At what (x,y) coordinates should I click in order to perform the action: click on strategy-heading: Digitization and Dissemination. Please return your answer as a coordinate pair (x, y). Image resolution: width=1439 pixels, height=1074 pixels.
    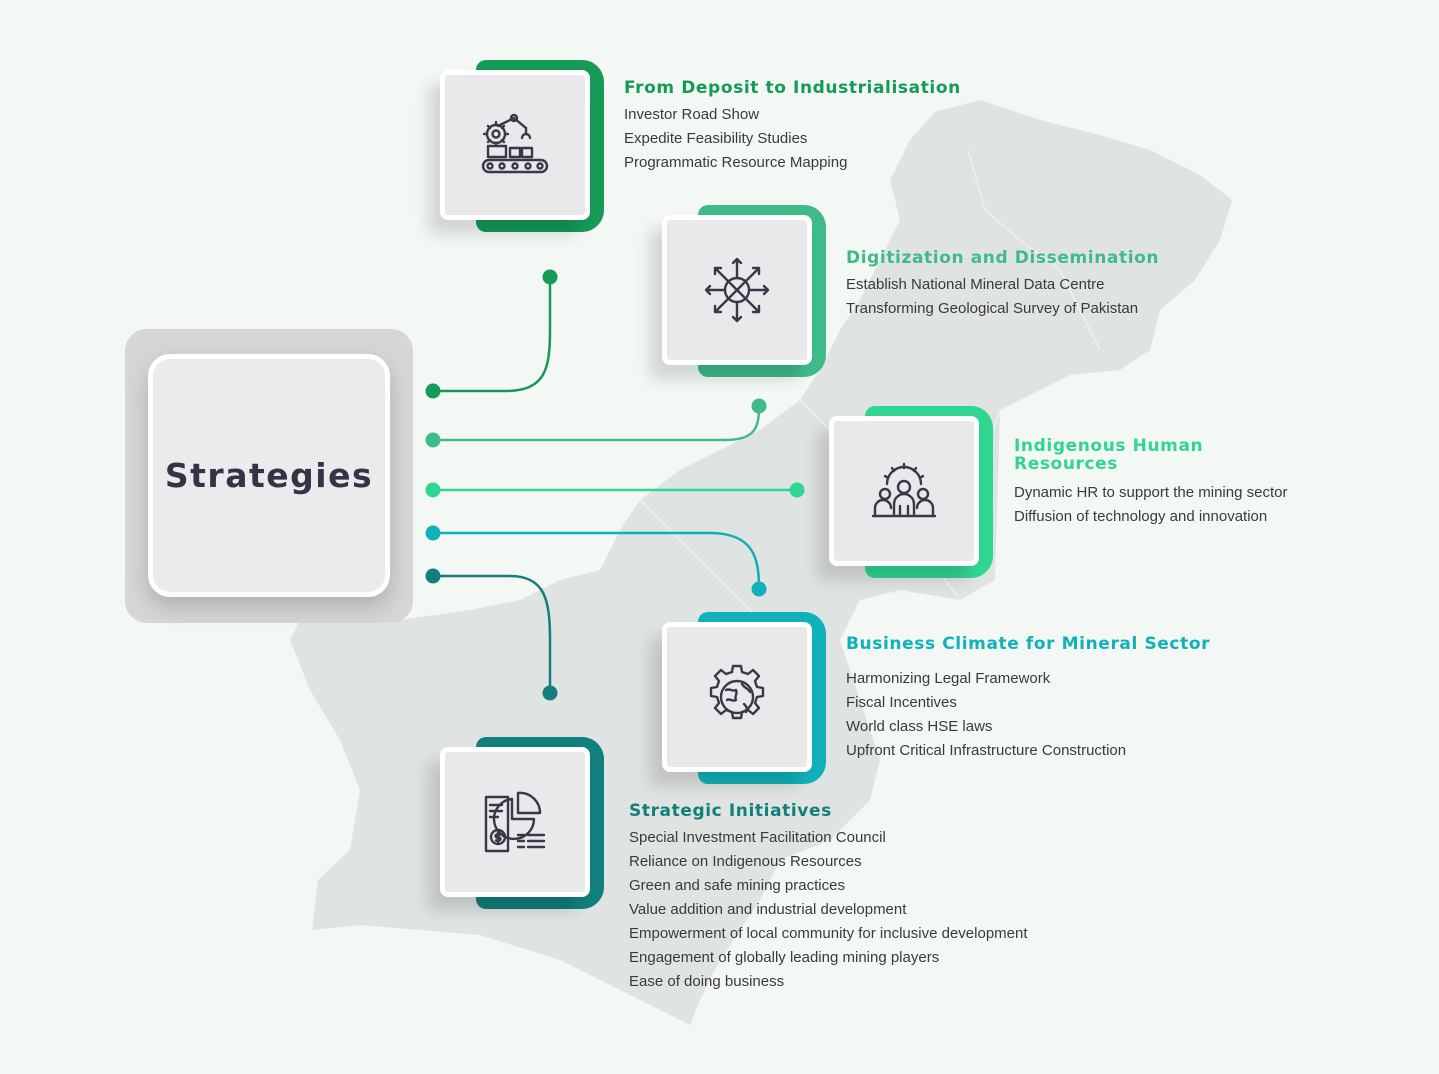
    Looking at the image, I should click on (1003, 258).